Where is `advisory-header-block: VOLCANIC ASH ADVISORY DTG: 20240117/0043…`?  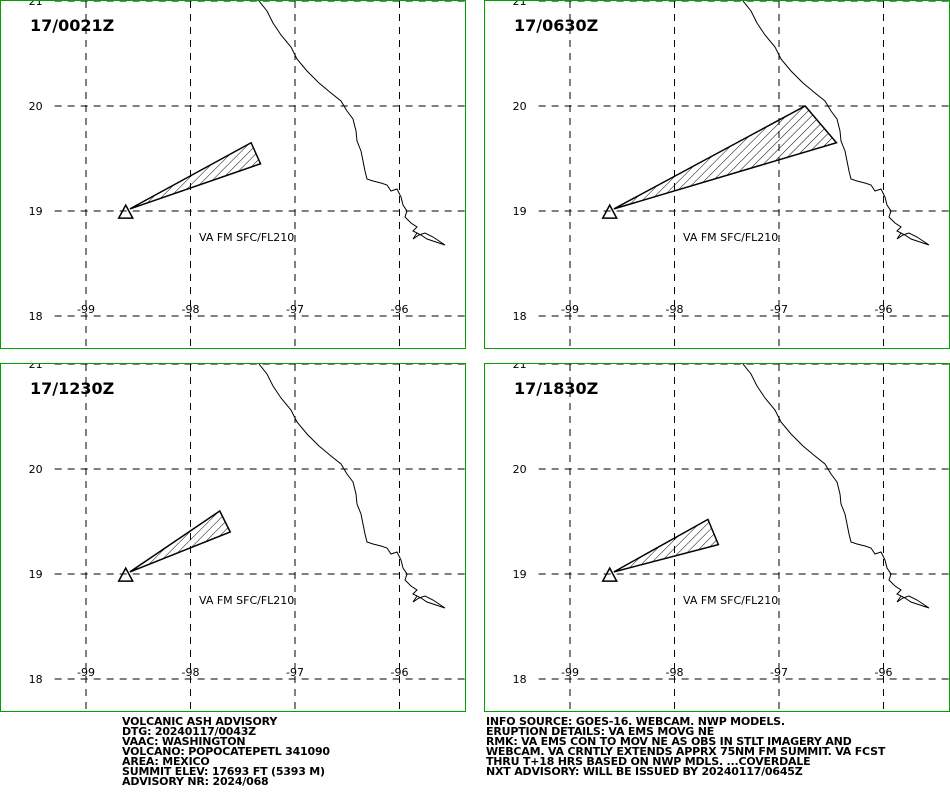 advisory-header-block: VOLCANIC ASH ADVISORY DTG: 20240117/0043… is located at coordinates (226, 751).